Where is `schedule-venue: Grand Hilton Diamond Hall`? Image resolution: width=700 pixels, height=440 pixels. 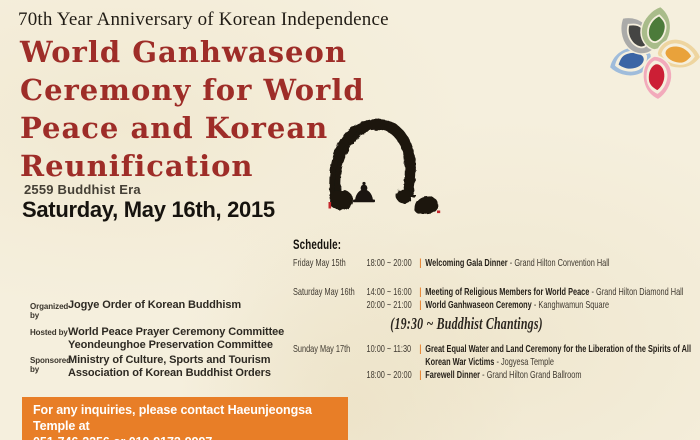
schedule-venue: Grand Hilton Diamond Hall is located at coordinates (640, 292).